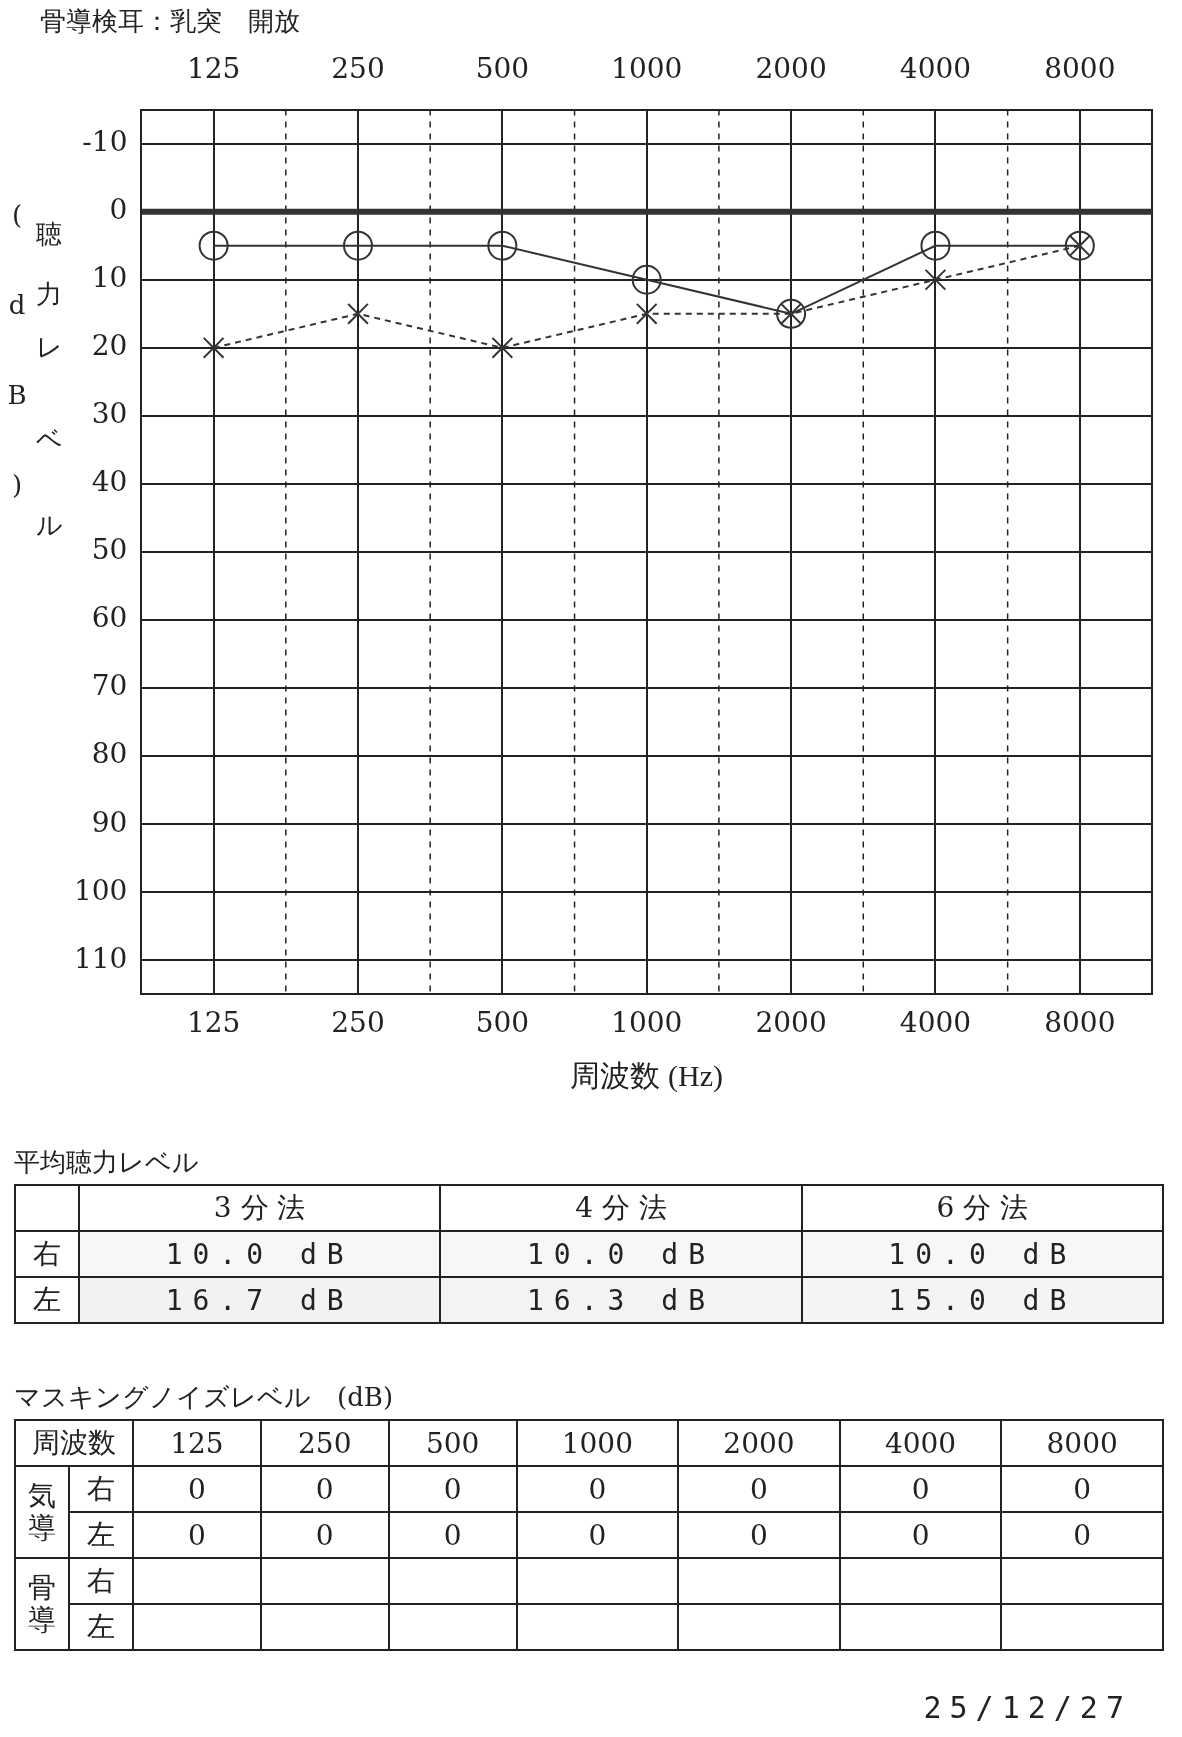 The image size is (1182, 1737). I want to click on y-tick-label: 60, so click(109, 618).